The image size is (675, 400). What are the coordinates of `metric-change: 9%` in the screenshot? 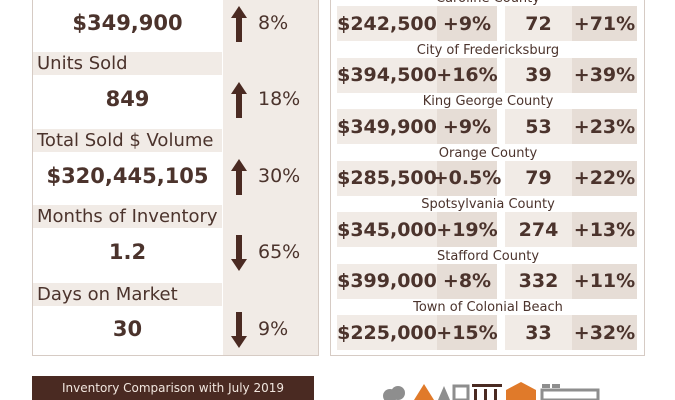 It's located at (273, 329).